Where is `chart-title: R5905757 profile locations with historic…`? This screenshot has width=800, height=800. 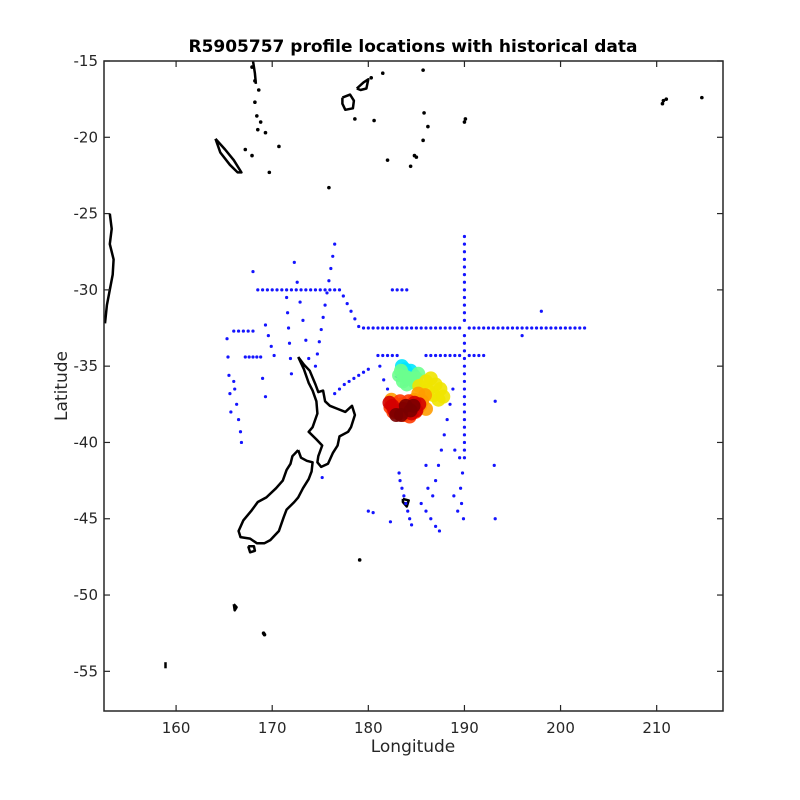
chart-title: R5905757 profile locations with historic… is located at coordinates (412, 47).